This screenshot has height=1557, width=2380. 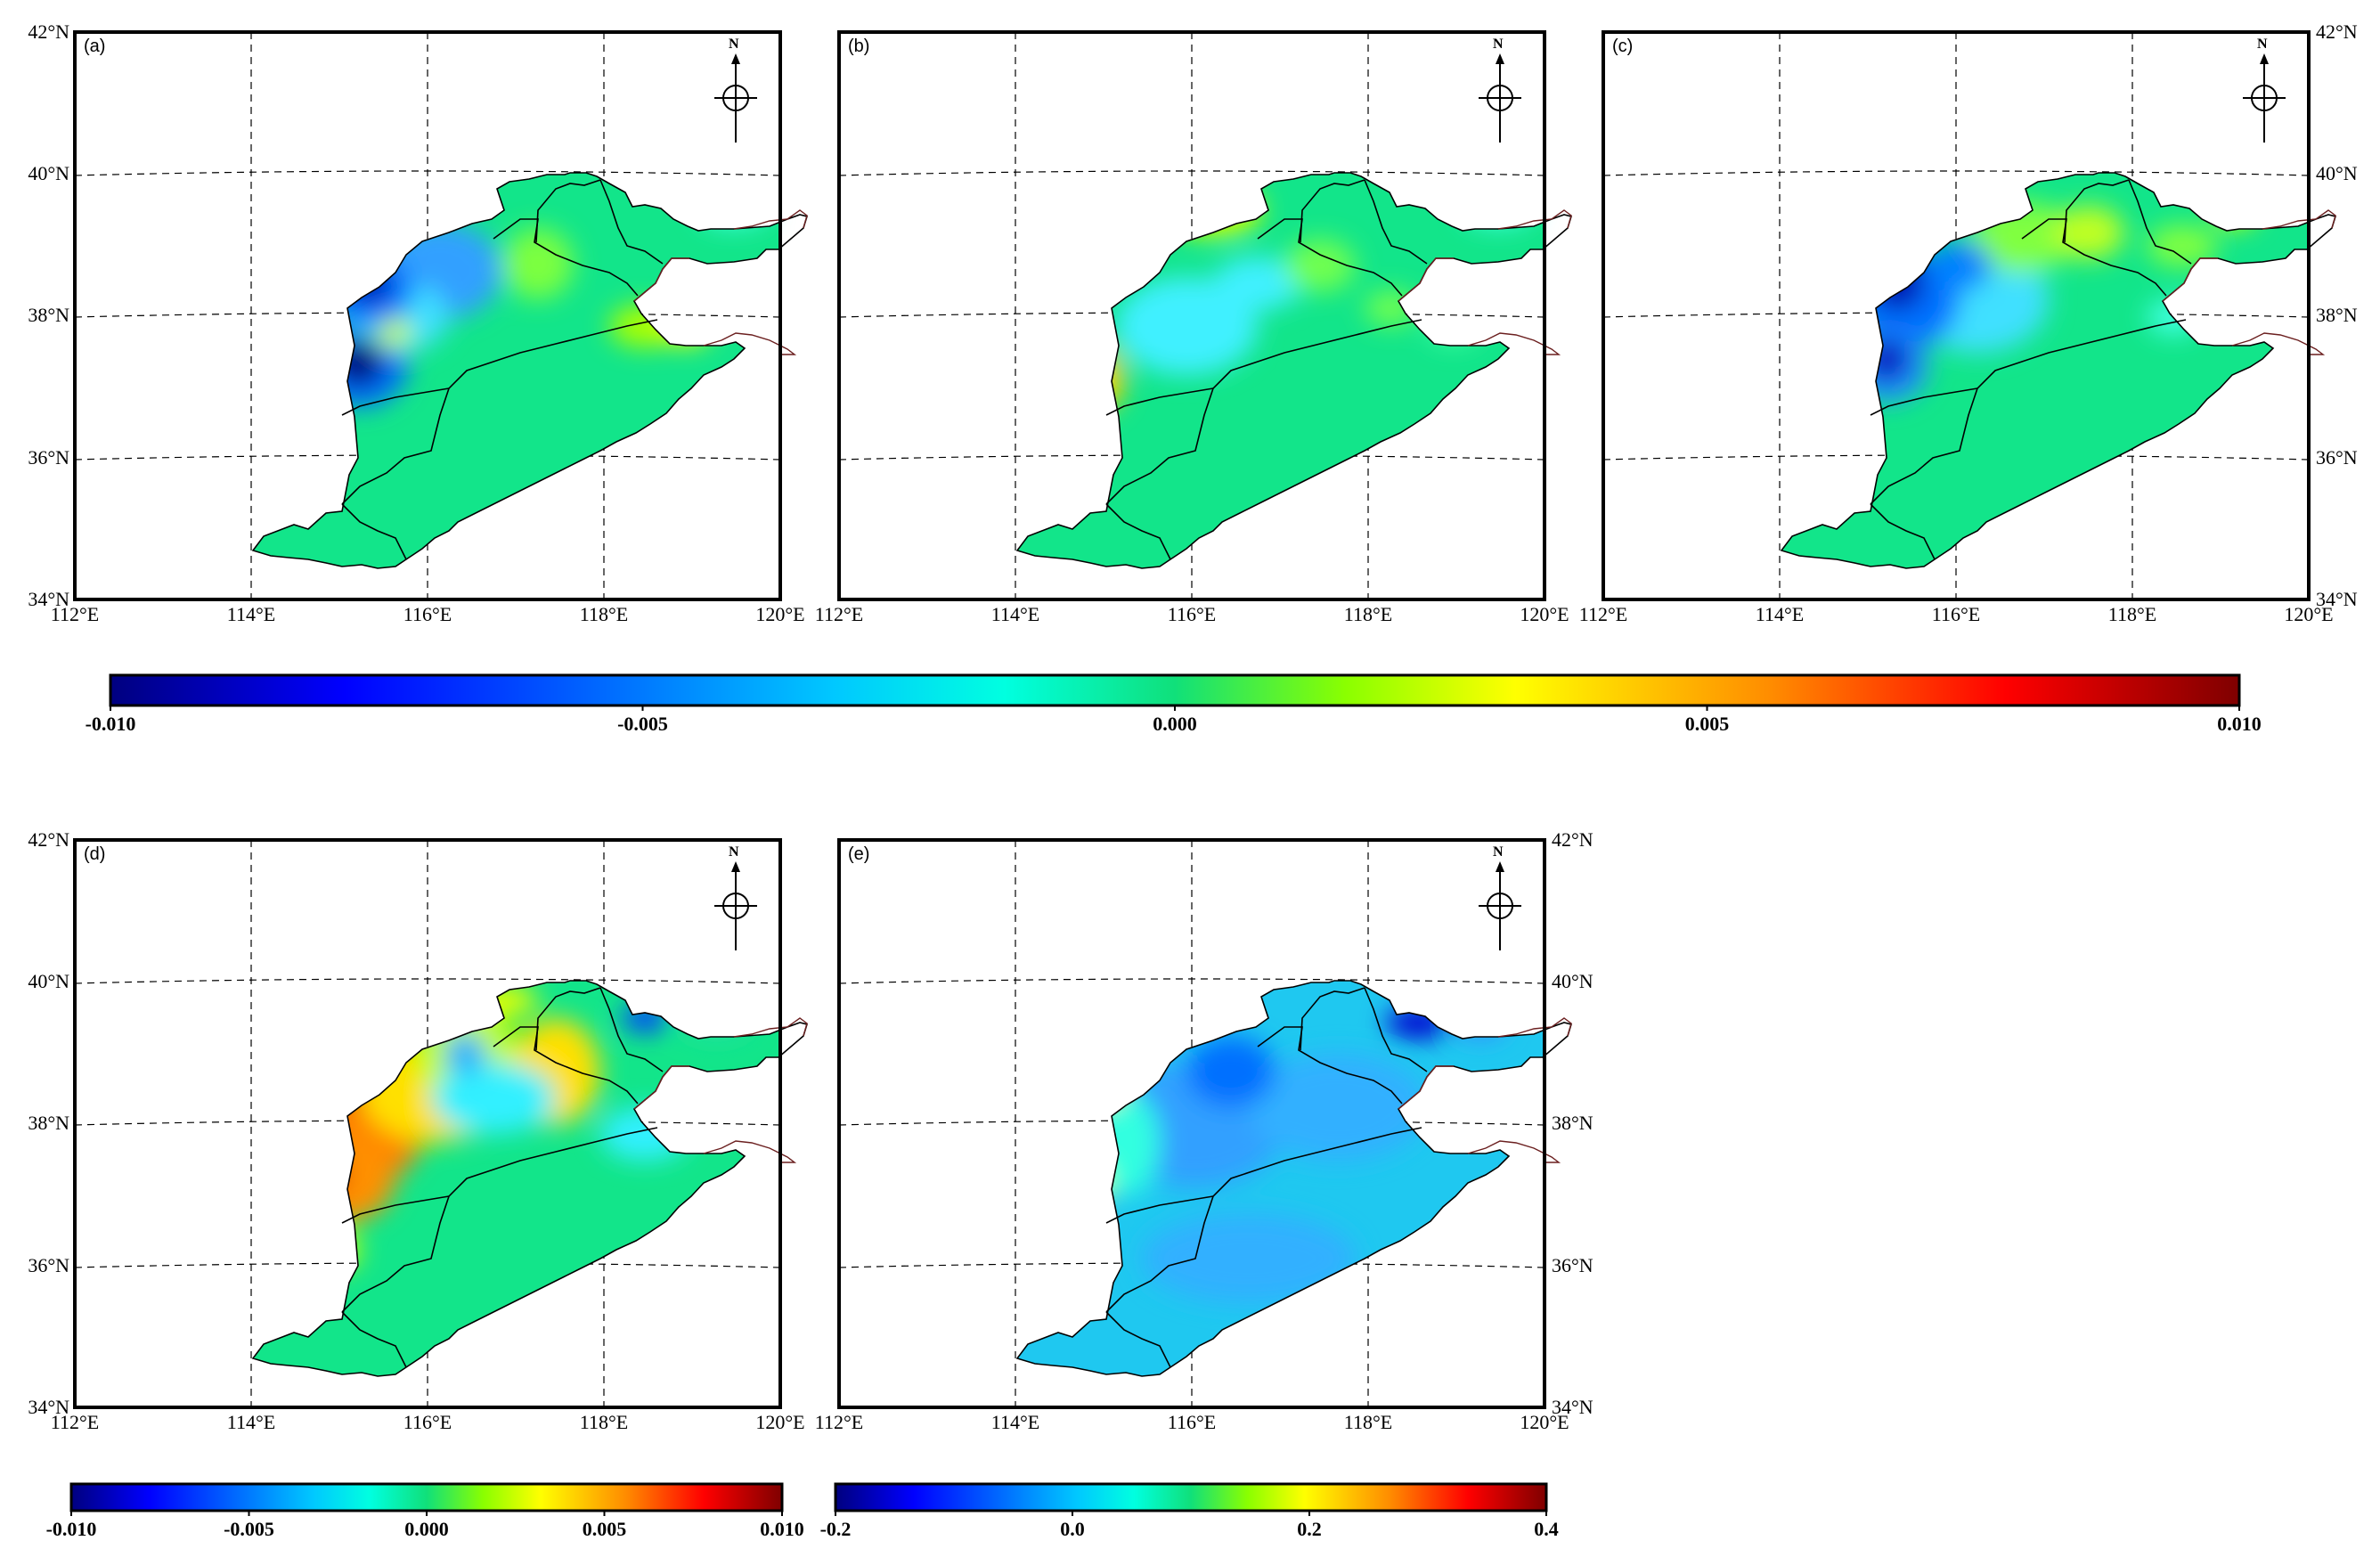 What do you see at coordinates (858, 46) in the screenshot?
I see `panel-label: (b)` at bounding box center [858, 46].